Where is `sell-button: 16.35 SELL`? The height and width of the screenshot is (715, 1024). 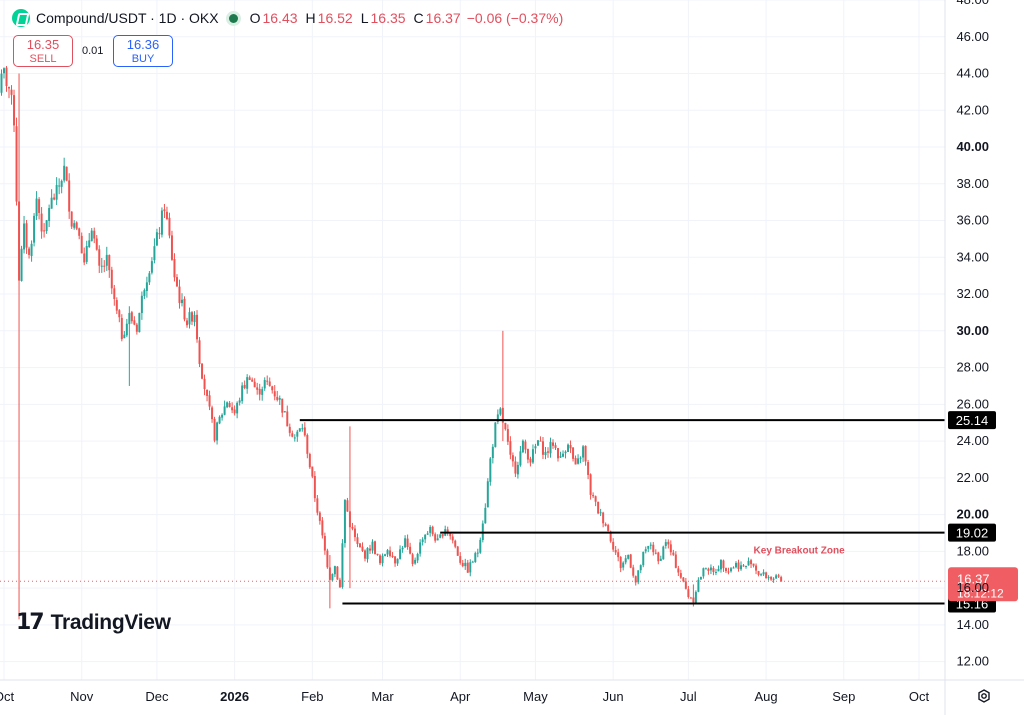 sell-button: 16.35 SELL is located at coordinates (43, 51).